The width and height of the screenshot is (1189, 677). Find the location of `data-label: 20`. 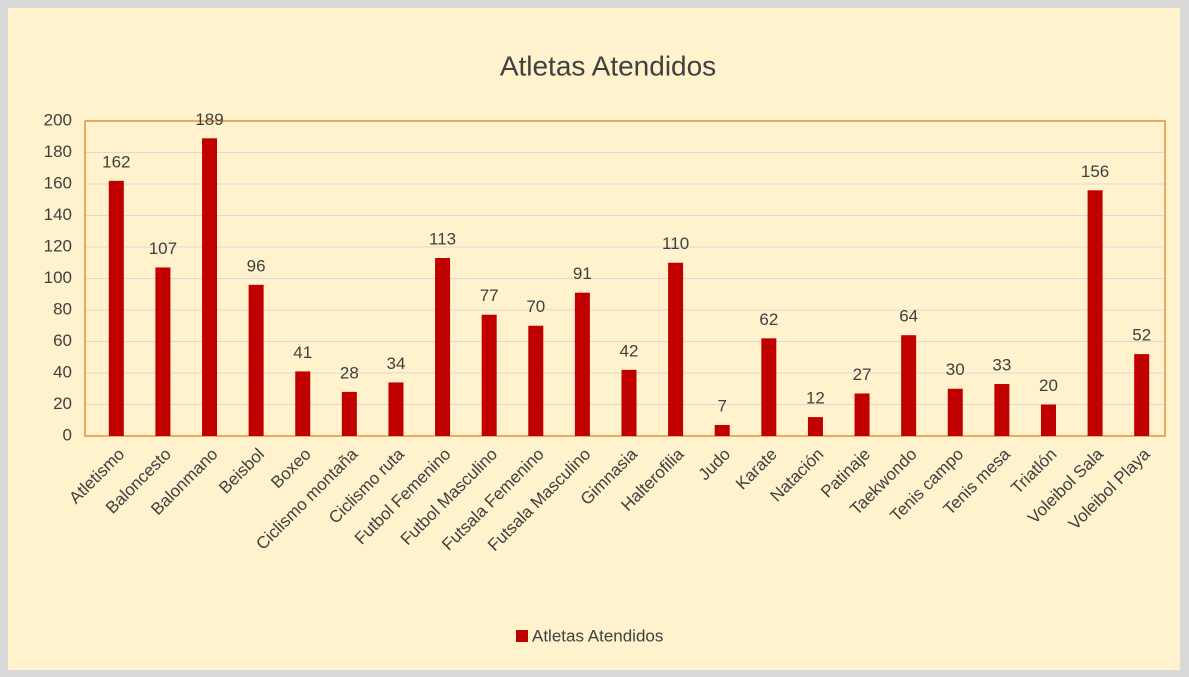

data-label: 20 is located at coordinates (1048, 385).